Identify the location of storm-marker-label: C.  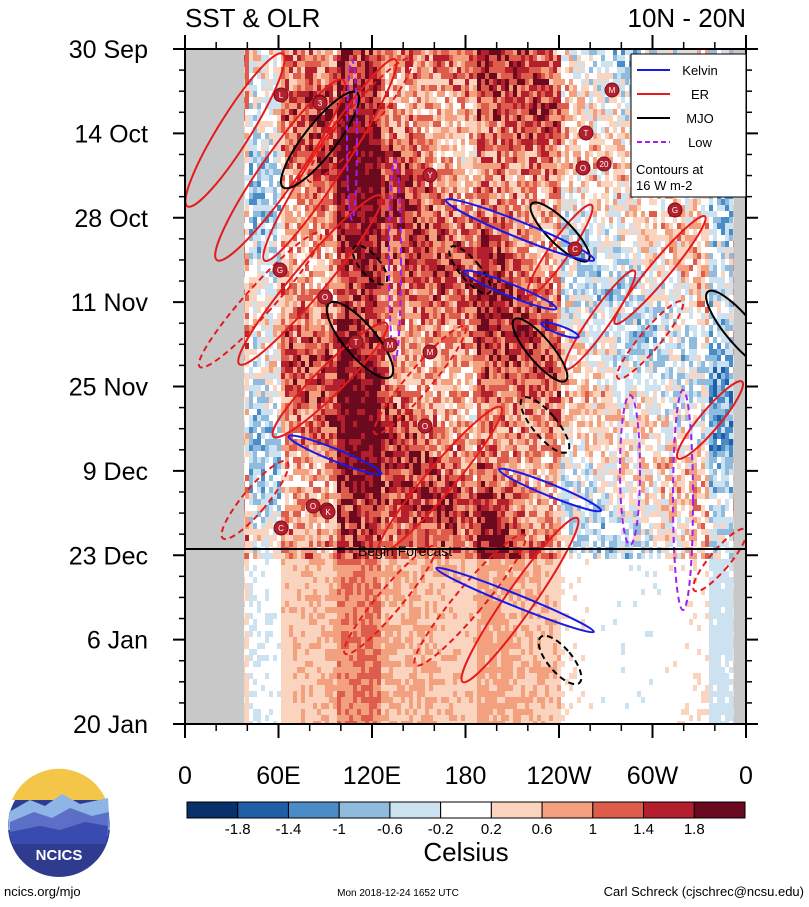
(575, 249).